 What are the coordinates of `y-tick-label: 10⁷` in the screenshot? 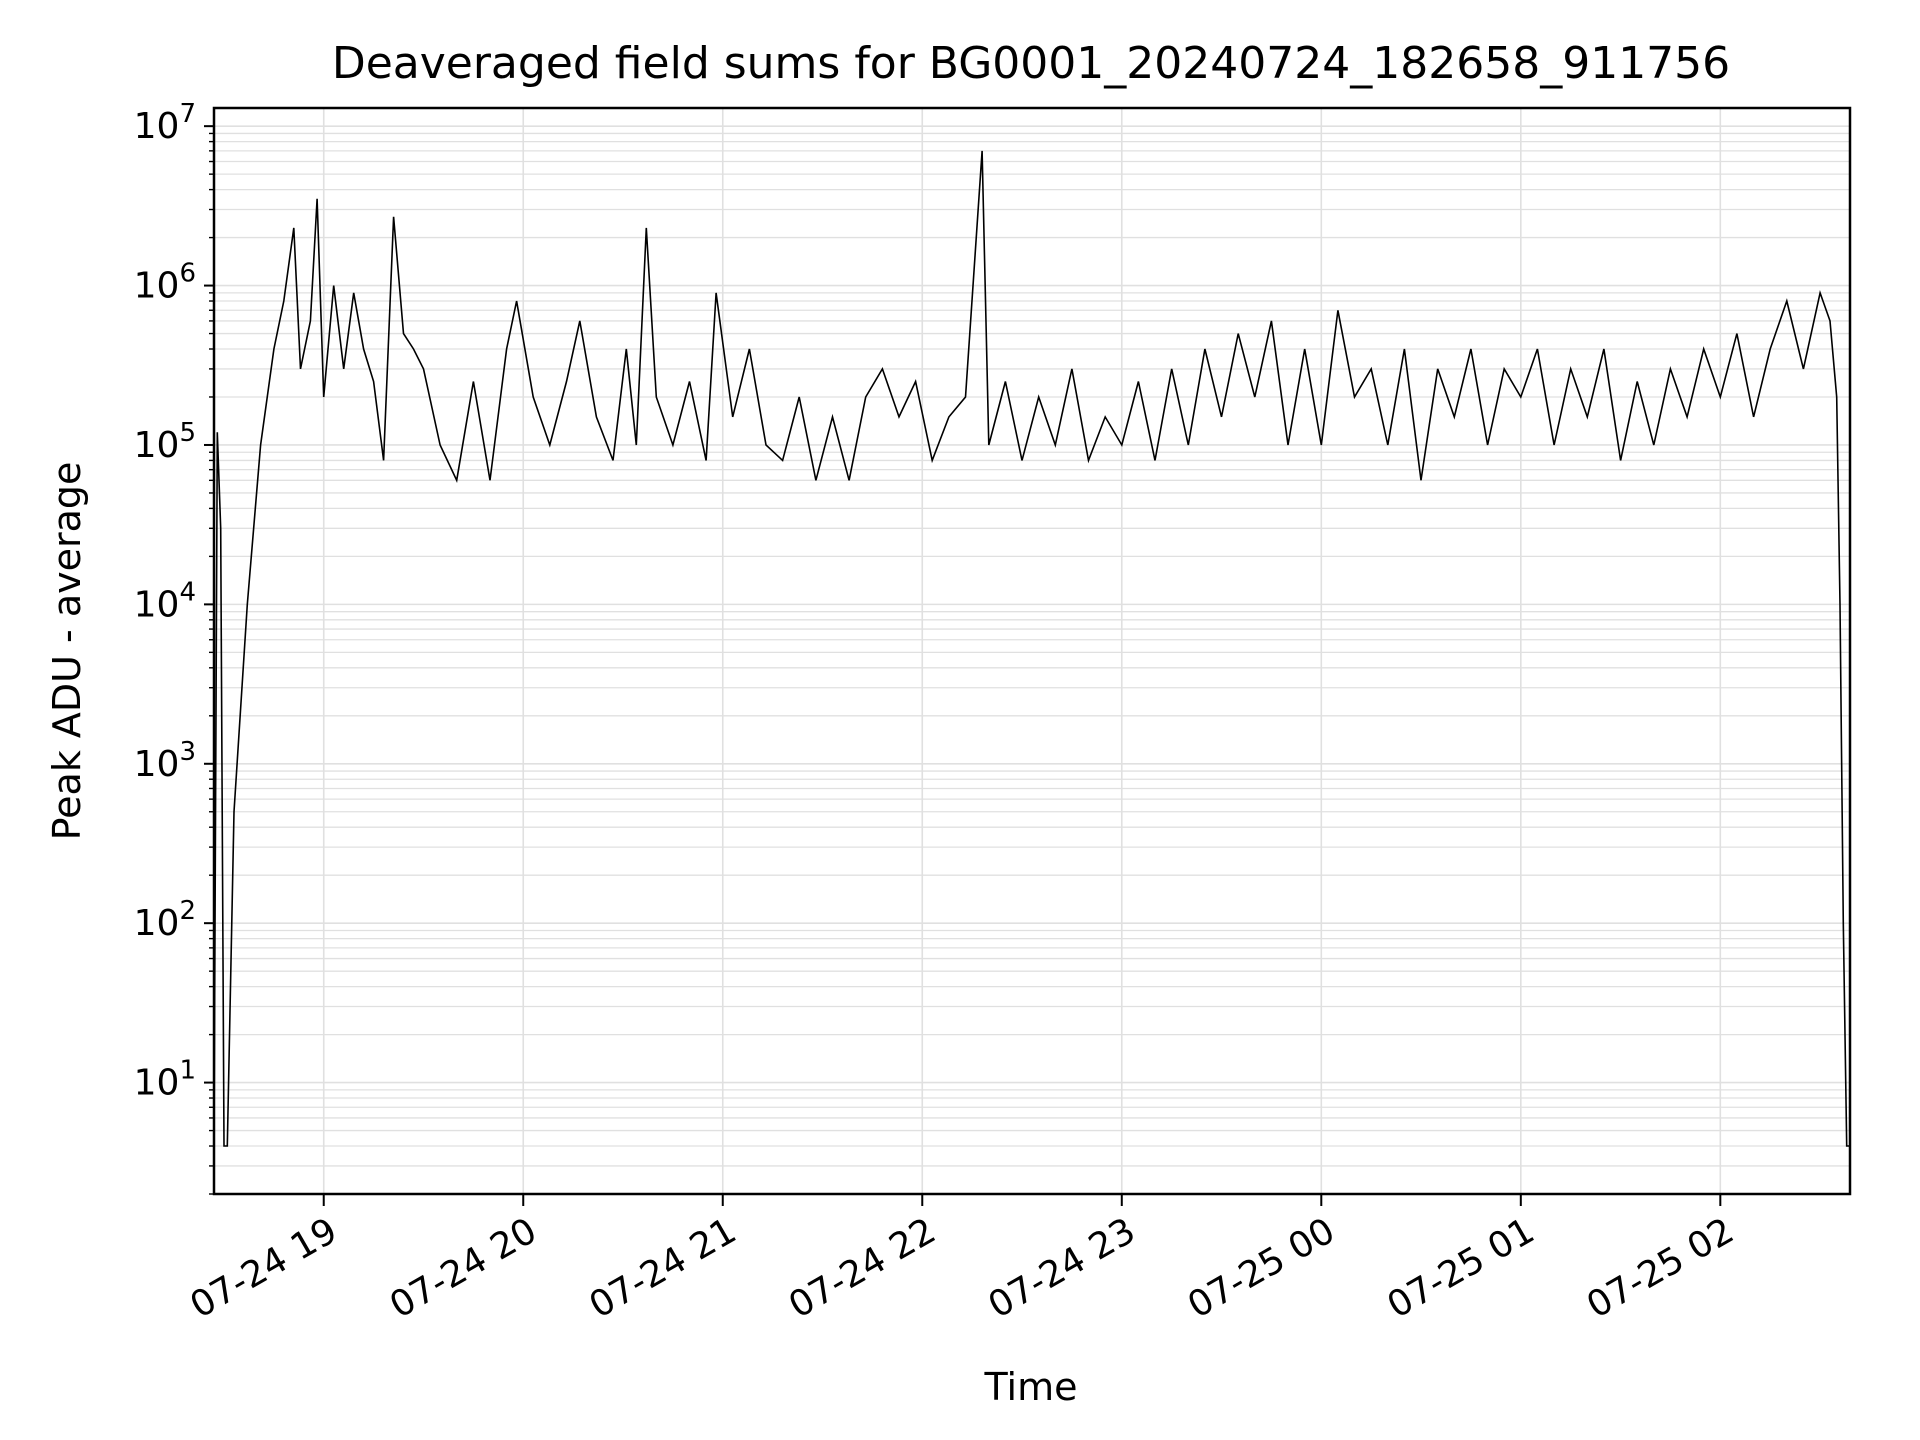 It's located at (165, 123).